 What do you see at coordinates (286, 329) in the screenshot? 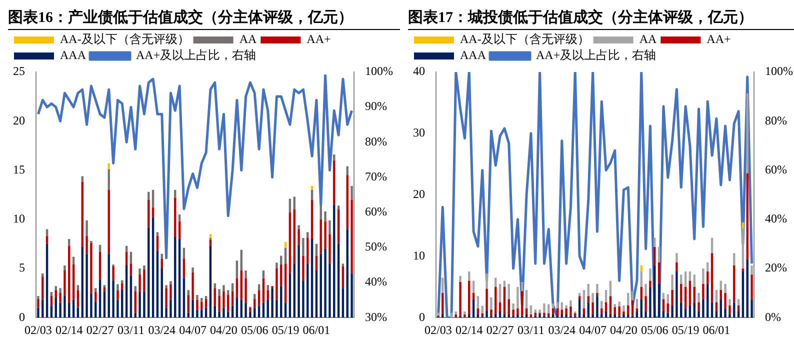
I see `x-tick-label: 05/19` at bounding box center [286, 329].